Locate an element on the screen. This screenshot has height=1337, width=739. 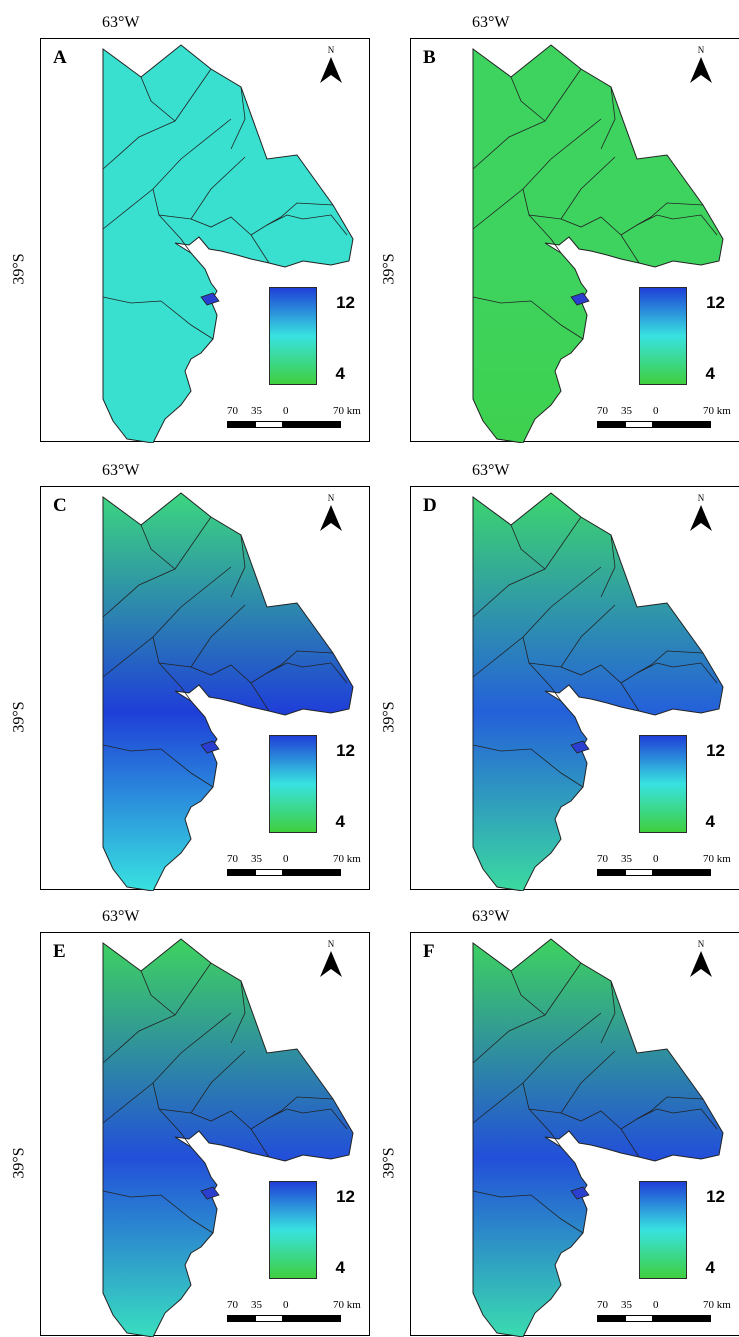
map-panel-a: A N 12 4 70 35 0 70 km is located at coordinates (205, 240).